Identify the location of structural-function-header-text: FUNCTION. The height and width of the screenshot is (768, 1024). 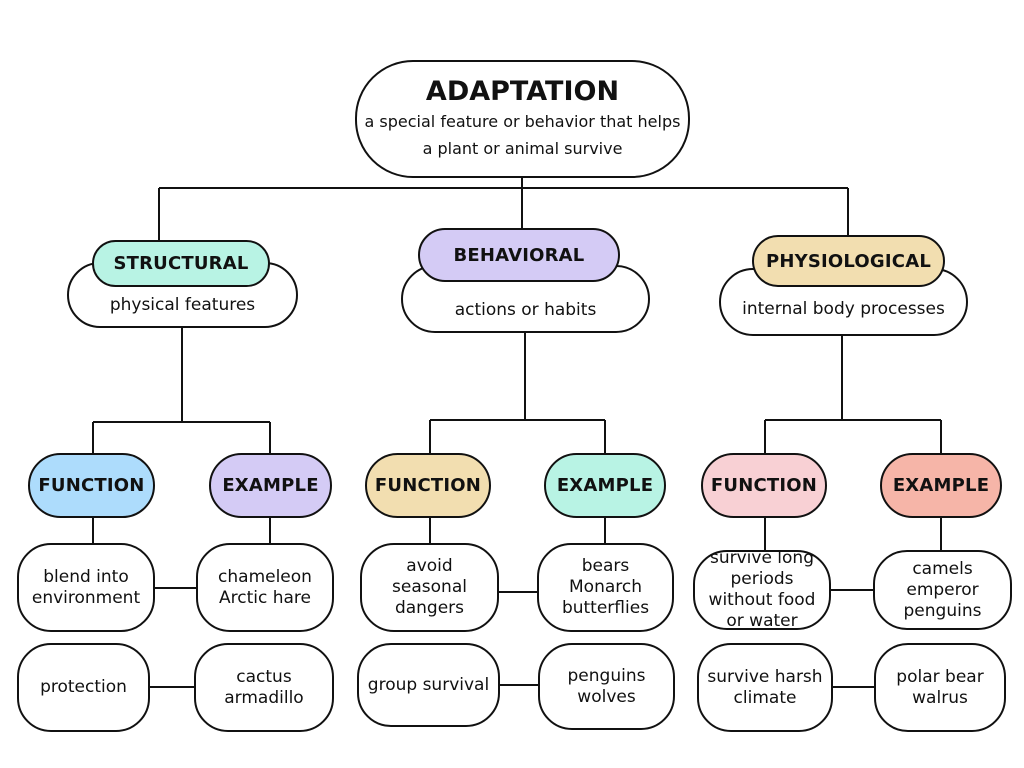
(91, 485).